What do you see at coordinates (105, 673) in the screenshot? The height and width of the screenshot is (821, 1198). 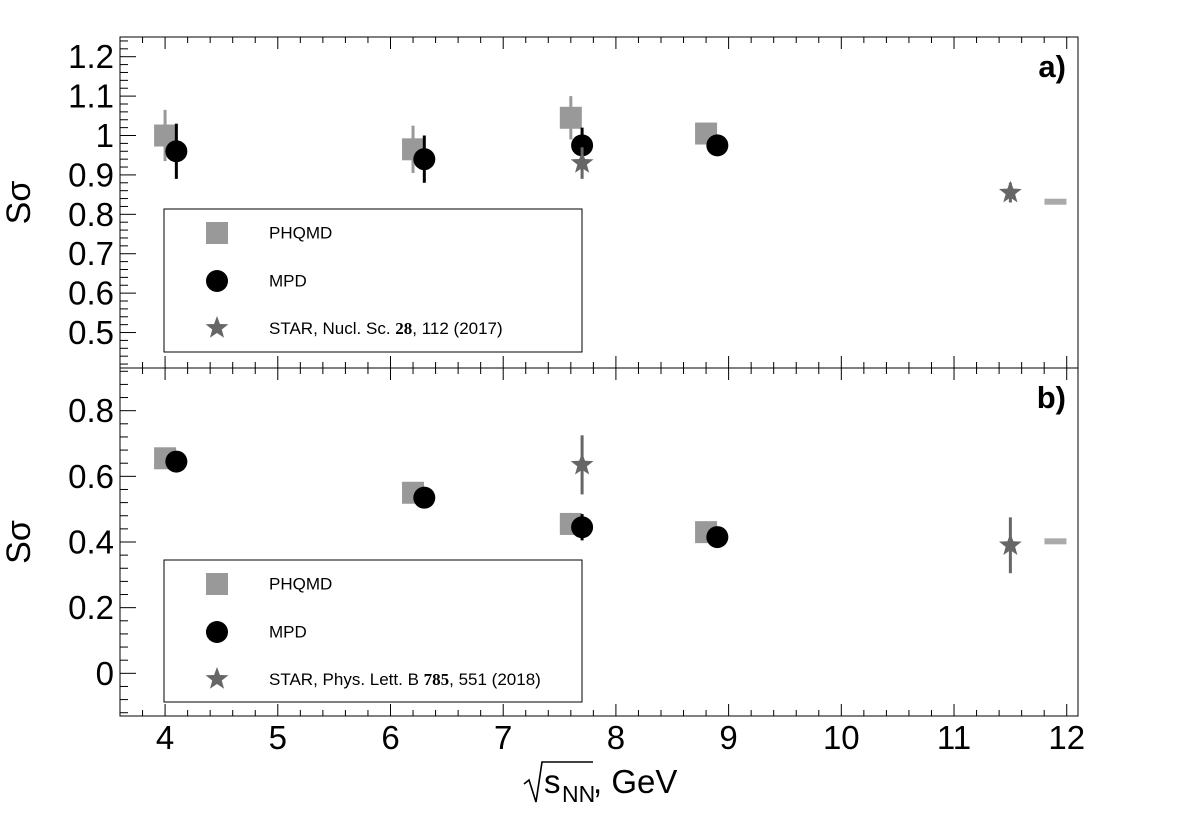 I see `y-tick-label: 0` at bounding box center [105, 673].